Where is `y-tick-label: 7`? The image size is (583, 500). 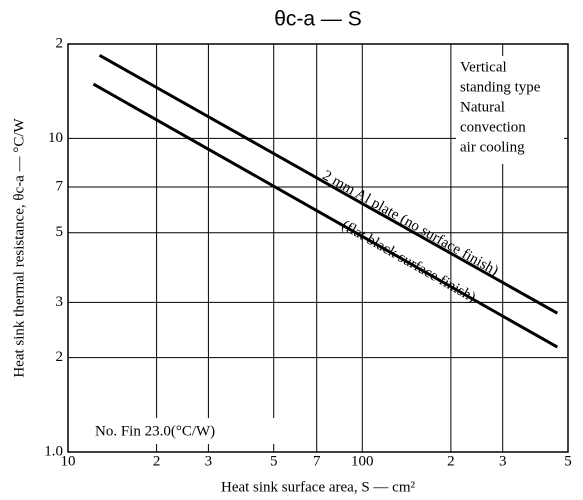
y-tick-label: 7 is located at coordinates (60, 186).